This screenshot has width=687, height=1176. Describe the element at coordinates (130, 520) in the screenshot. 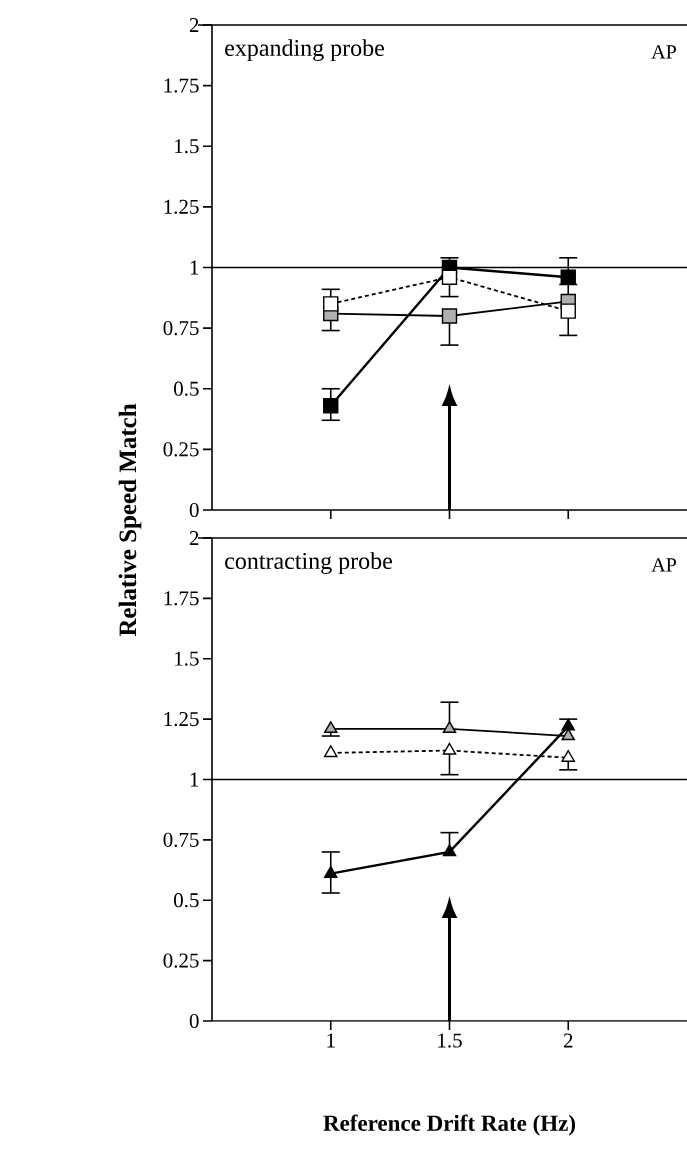

I see `y-axis-title: Relative Speed Match` at that location.